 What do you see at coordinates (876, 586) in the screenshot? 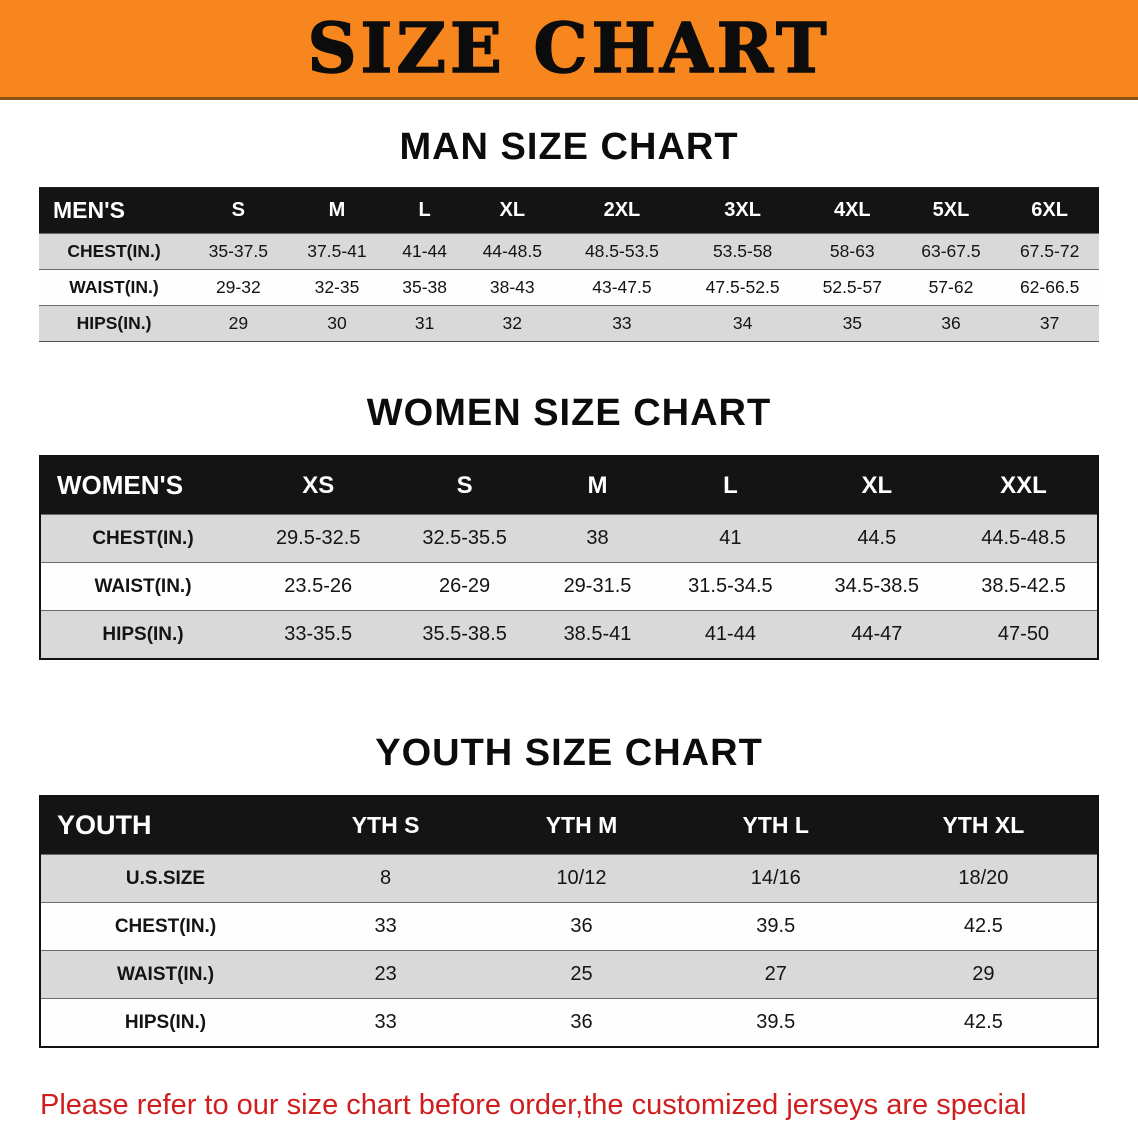
I see `size-value-cell: 34.5-38.5` at bounding box center [876, 586].